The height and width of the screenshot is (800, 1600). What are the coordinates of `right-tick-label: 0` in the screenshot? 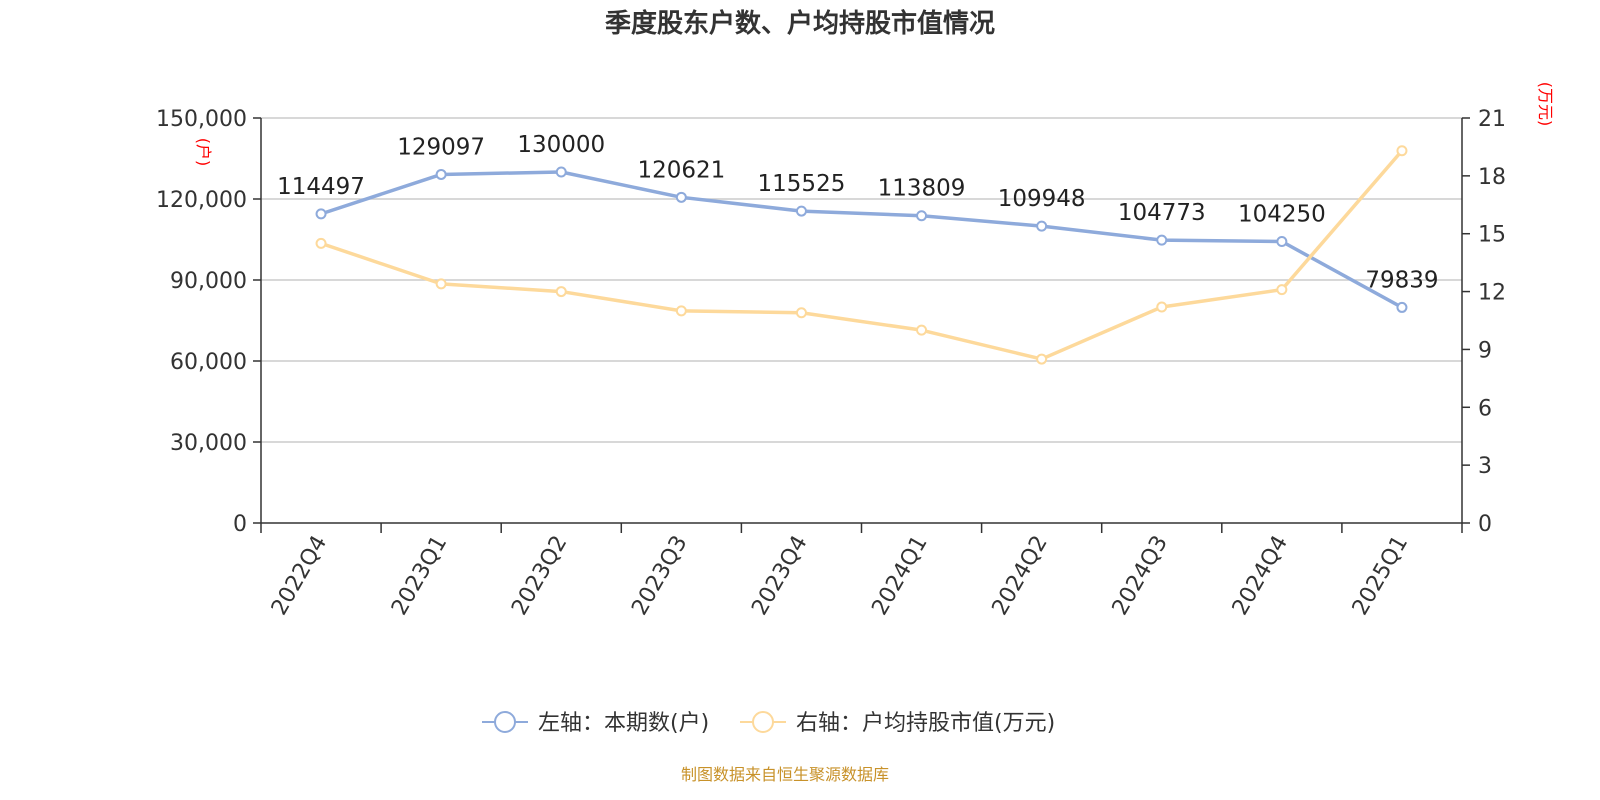 It's located at (1485, 524).